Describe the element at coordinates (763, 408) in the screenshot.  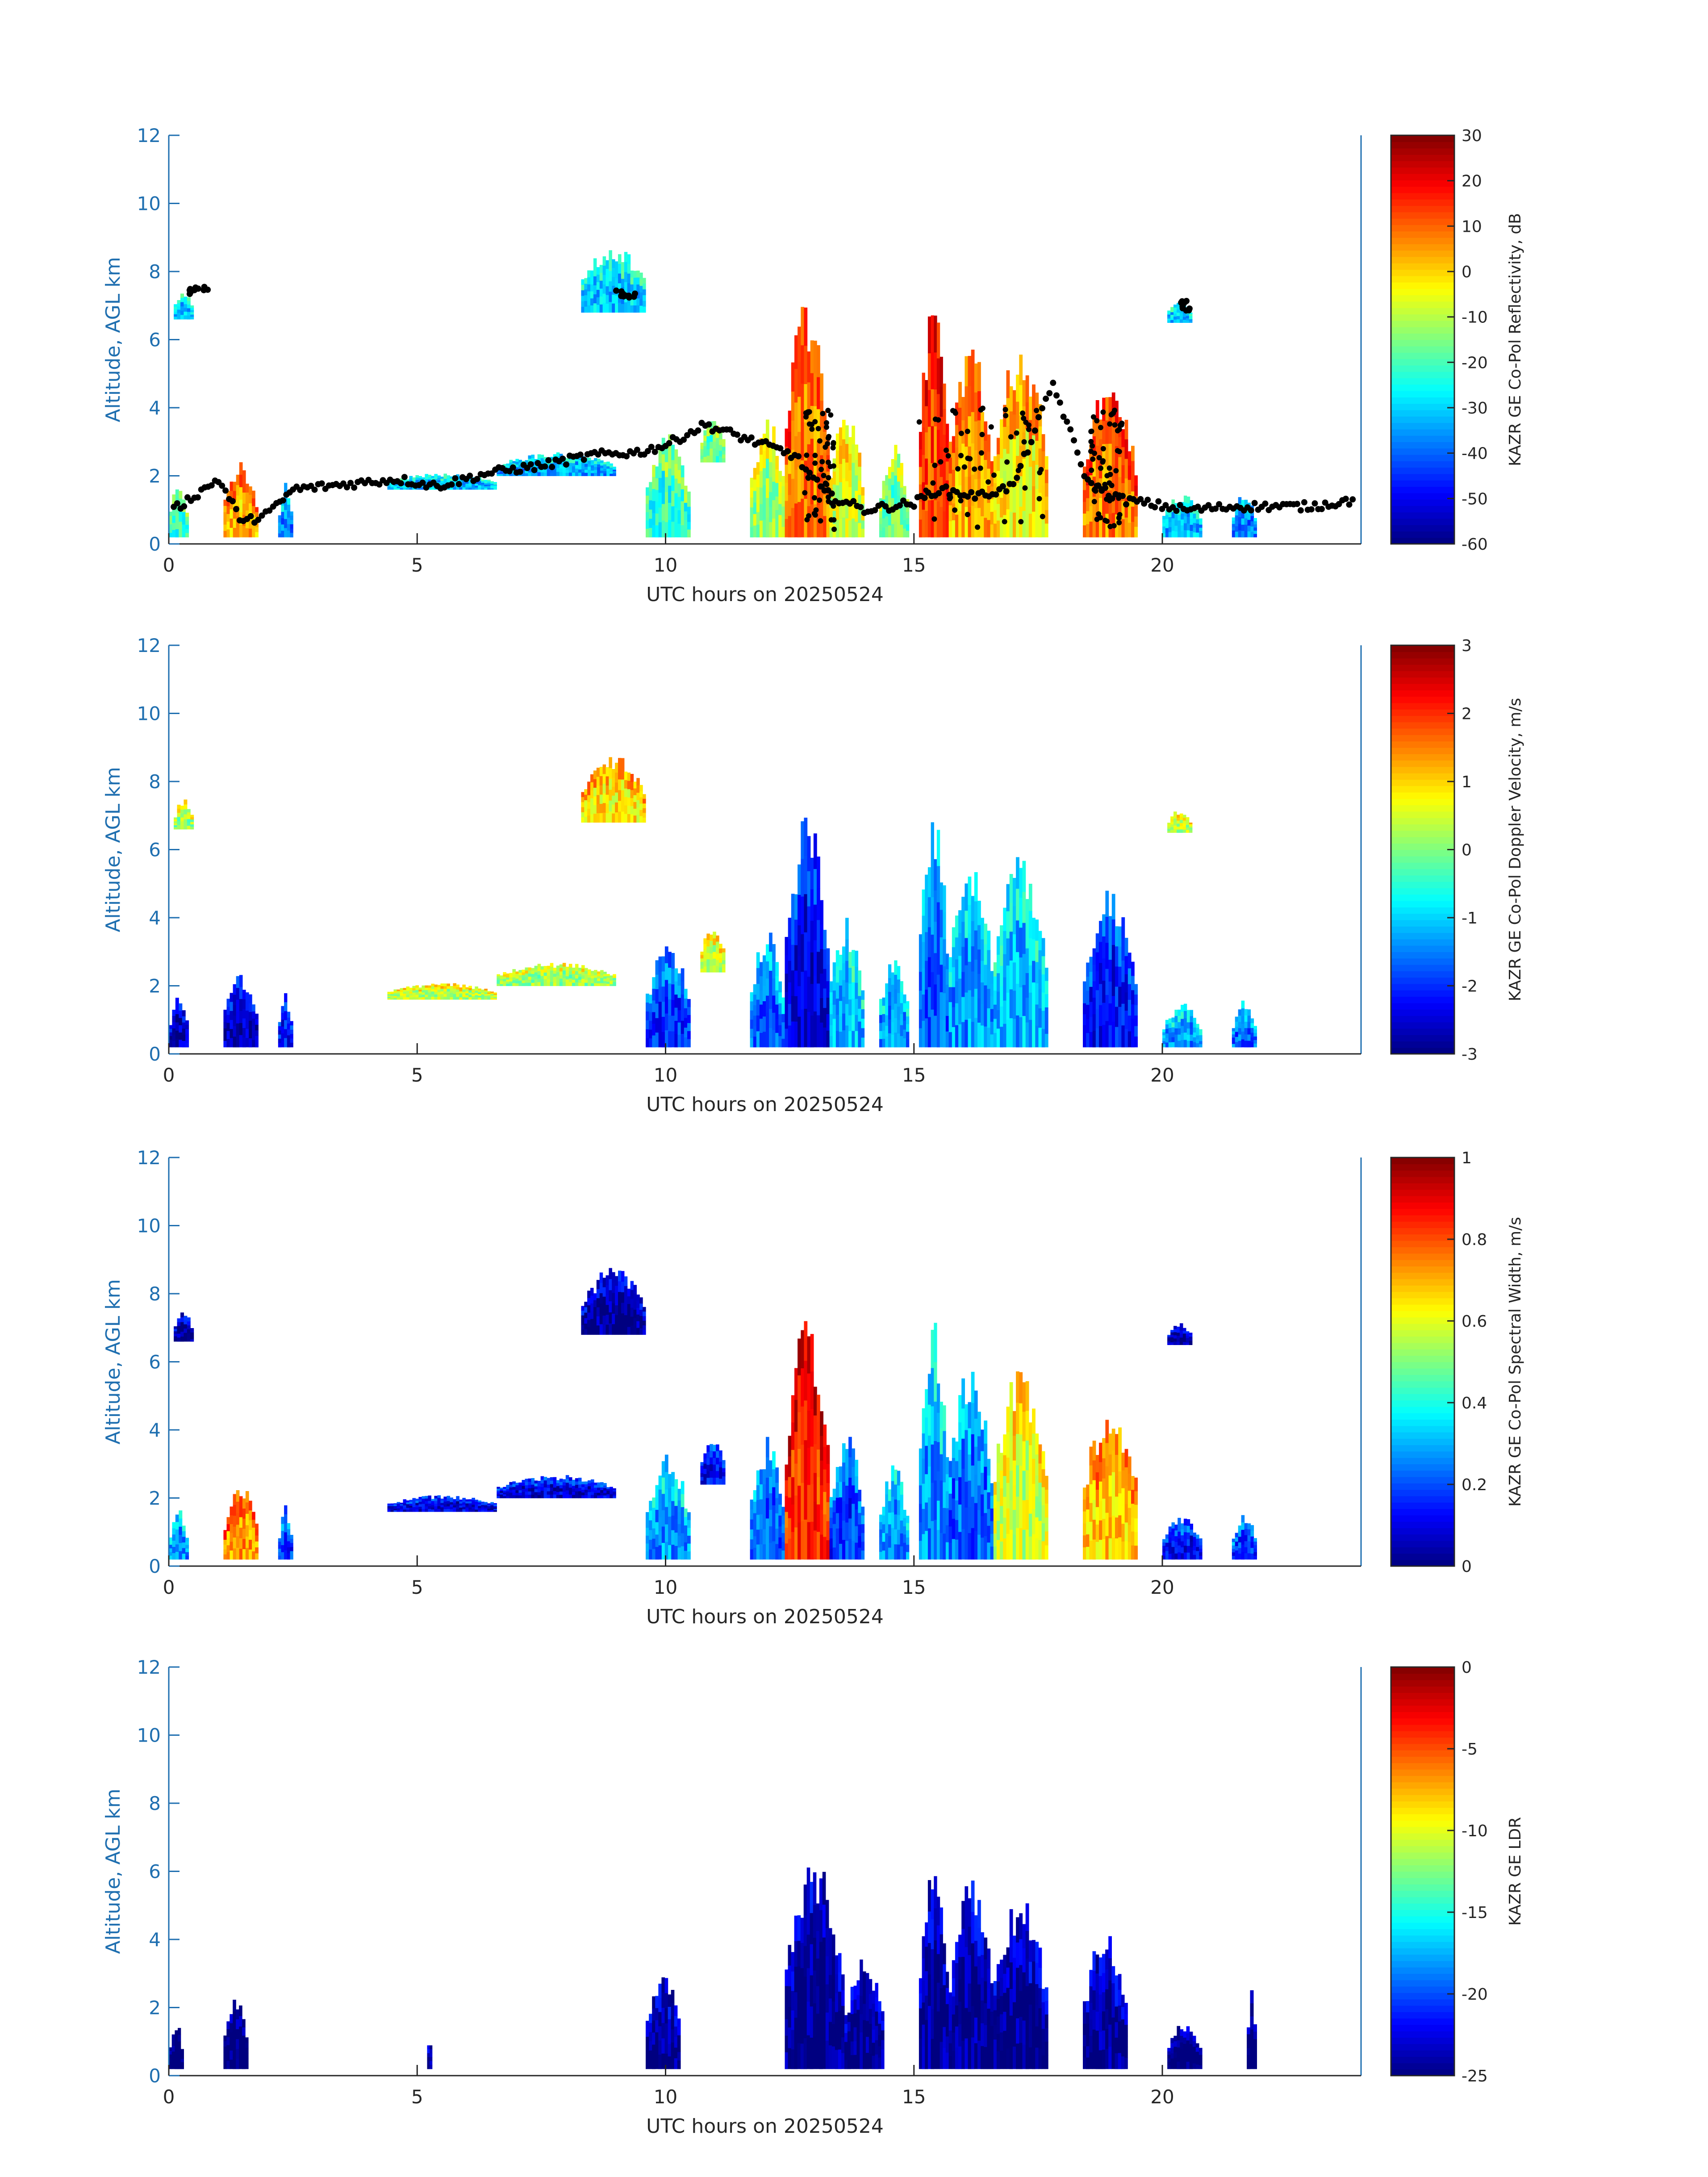
I see `cloud-base-markers` at that location.